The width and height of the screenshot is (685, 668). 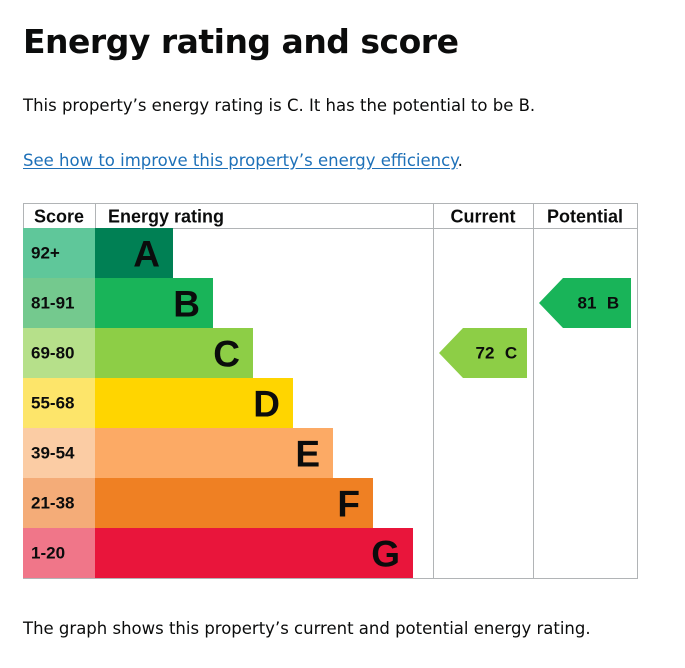 I want to click on header-energy-rating: Energy rating, so click(x=166, y=217).